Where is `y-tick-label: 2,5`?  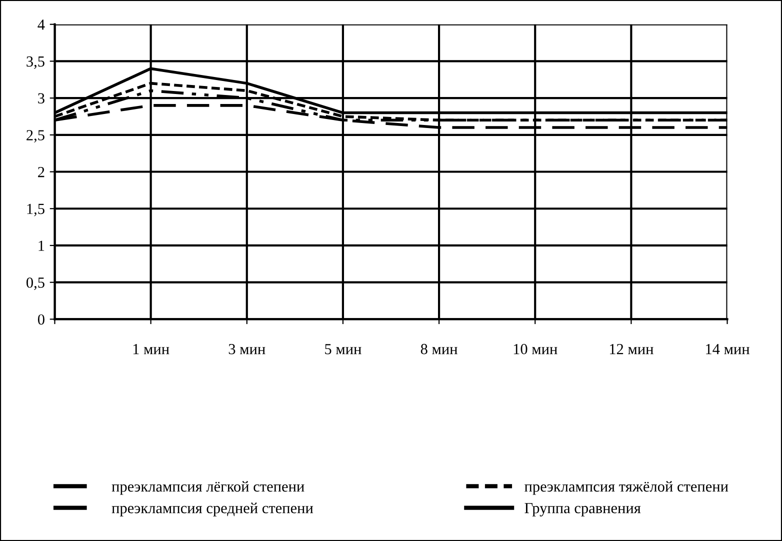
y-tick-label: 2,5 is located at coordinates (35, 136).